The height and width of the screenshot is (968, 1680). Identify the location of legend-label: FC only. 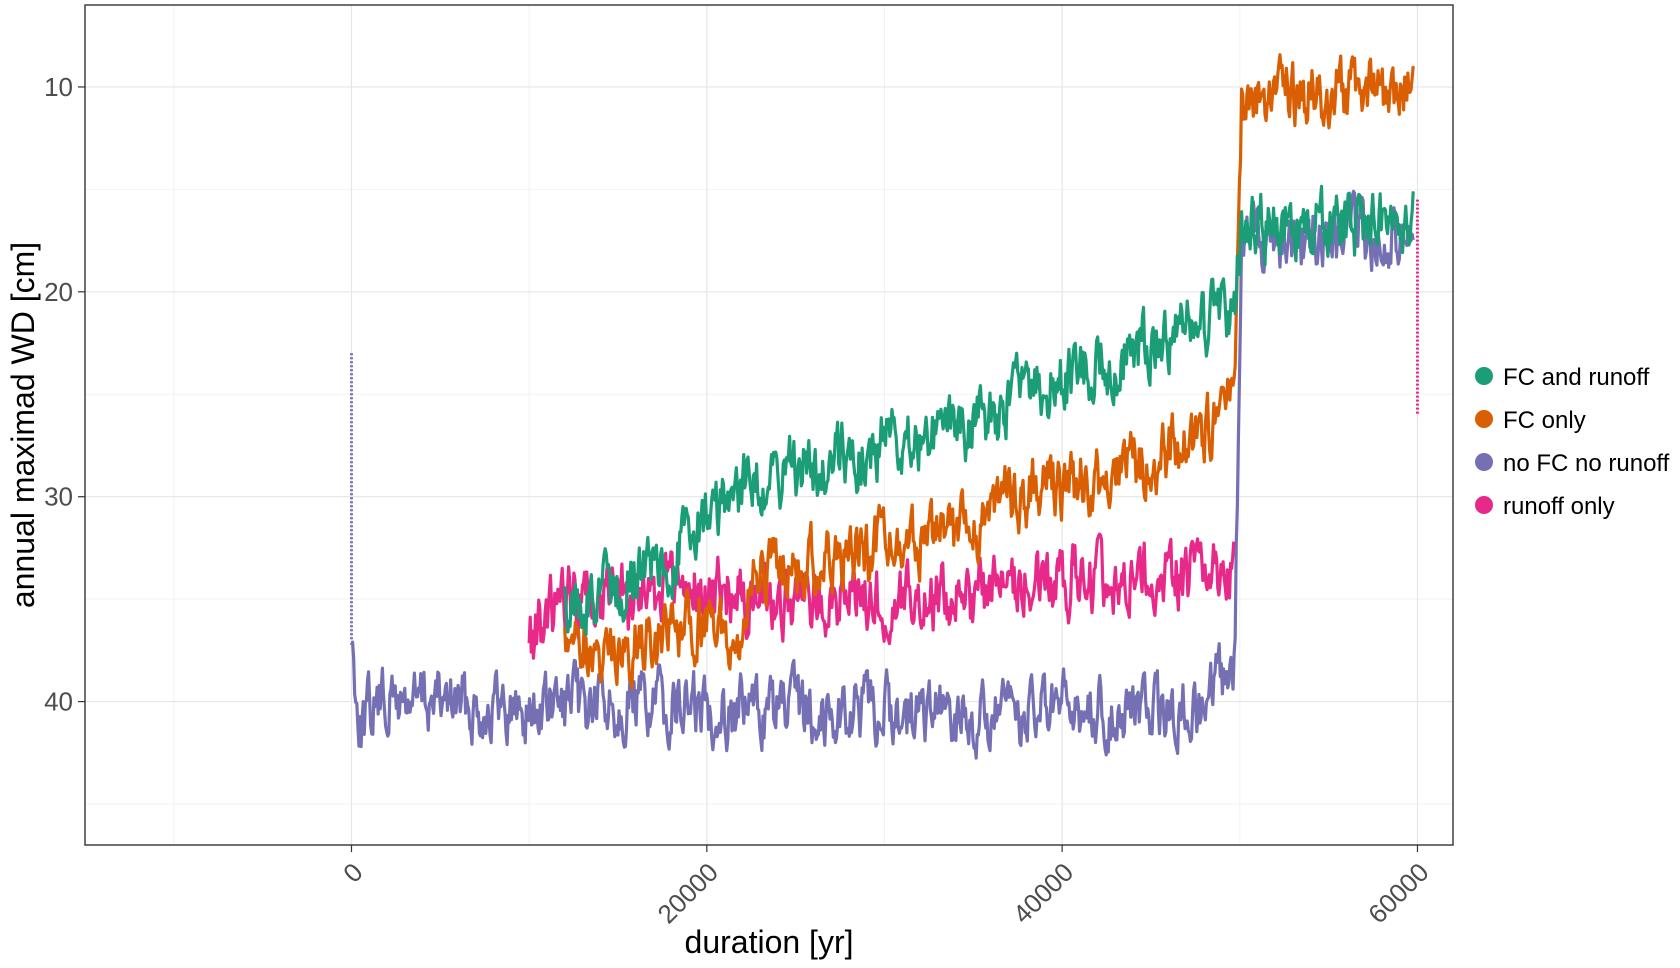
(1544, 420).